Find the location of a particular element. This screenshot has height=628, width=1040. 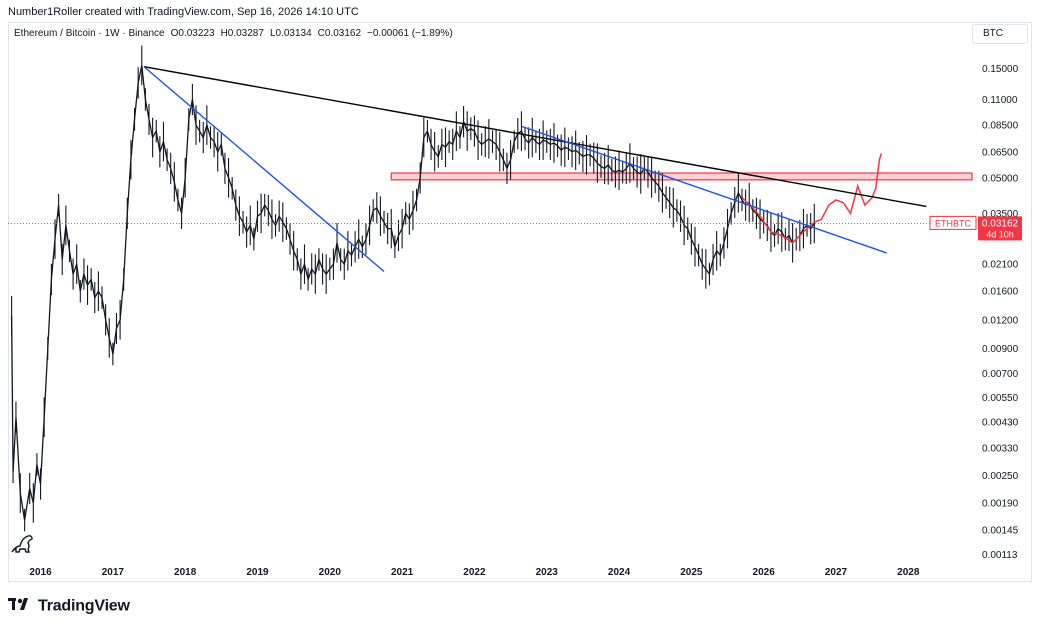

ohlc-open: O0.03223 is located at coordinates (192, 33).